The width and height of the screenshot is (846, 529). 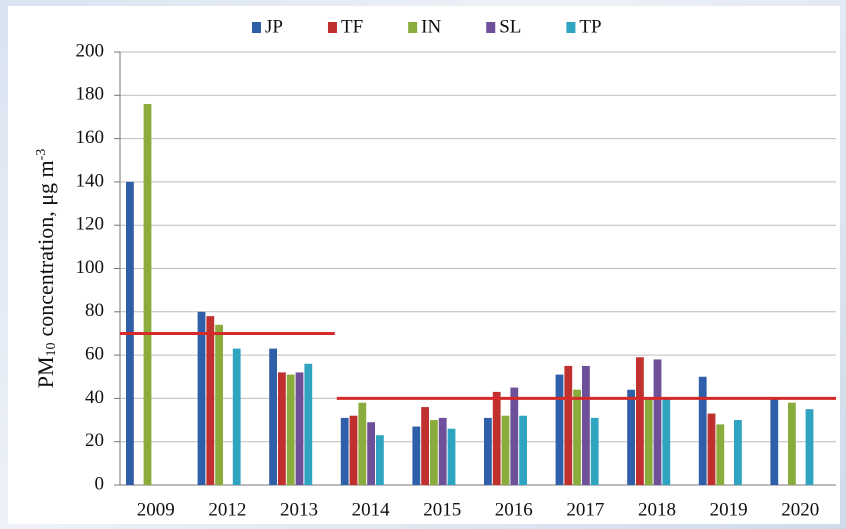 What do you see at coordinates (156, 509) in the screenshot?
I see `x-tick-label: 2009` at bounding box center [156, 509].